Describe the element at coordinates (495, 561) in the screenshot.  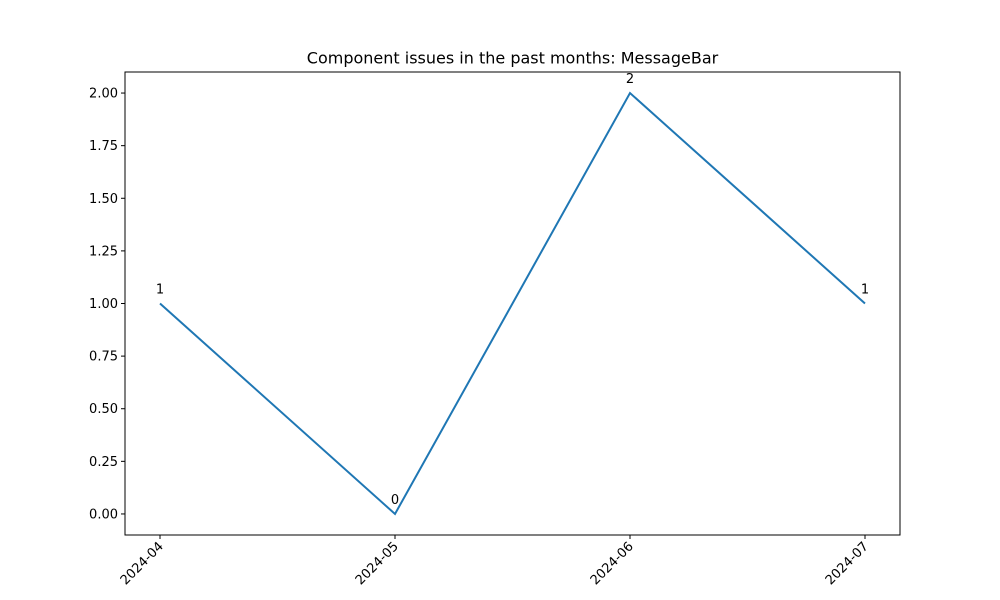
I see `x-axis: 2024-04 2024-05 2024-06 2024-07` at that location.